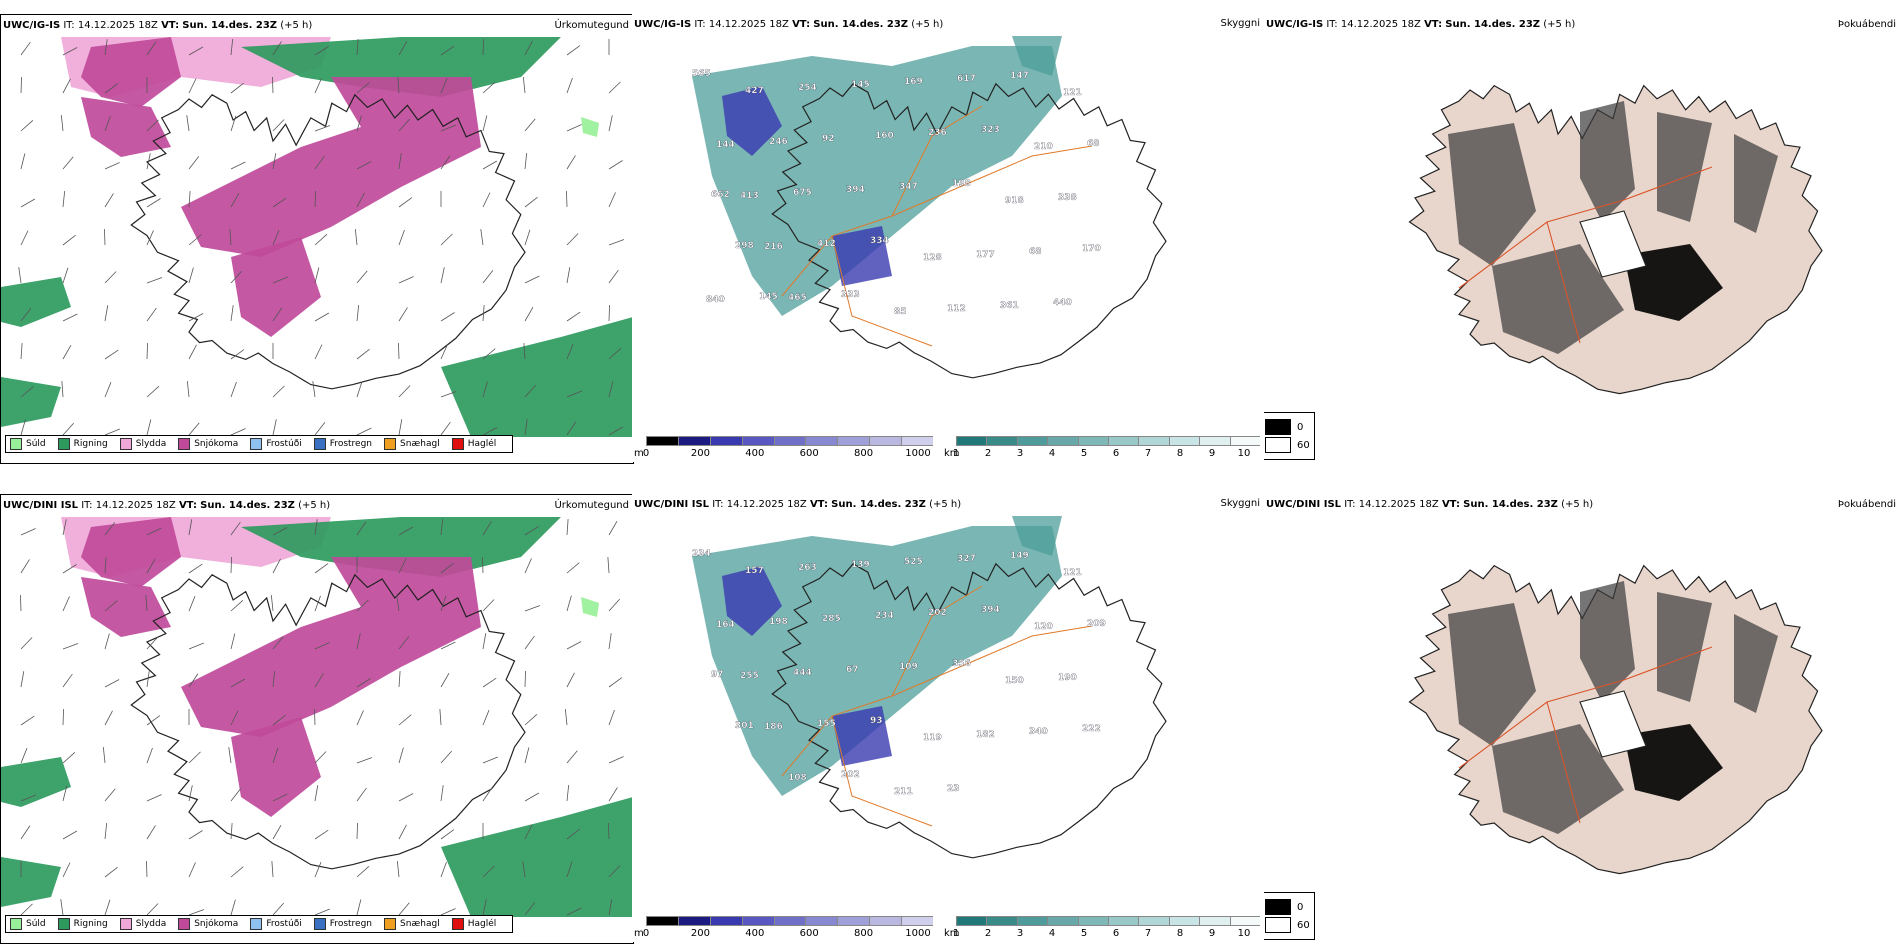  I want to click on fog-legend-item: 60, so click(1287, 445).